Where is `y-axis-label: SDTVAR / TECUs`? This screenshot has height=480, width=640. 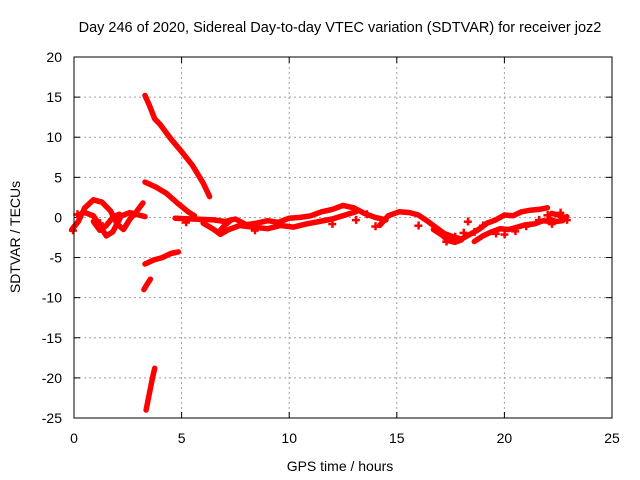 y-axis-label: SDTVAR / TECUs is located at coordinates (15, 237).